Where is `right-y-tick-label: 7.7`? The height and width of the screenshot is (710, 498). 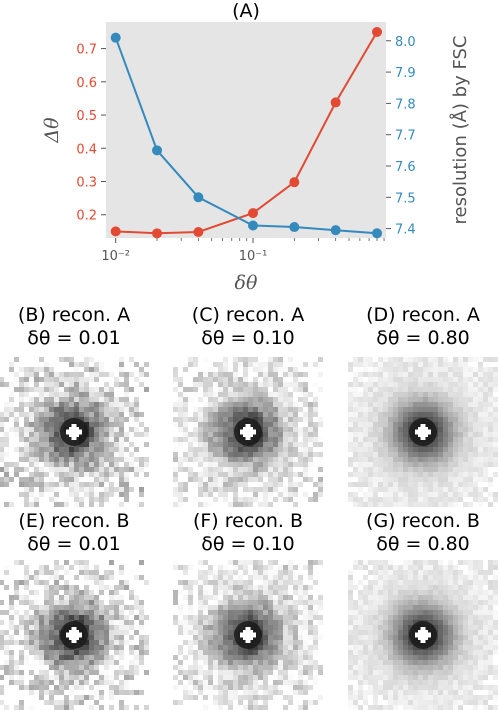 right-y-tick-label: 7.7 is located at coordinates (405, 136).